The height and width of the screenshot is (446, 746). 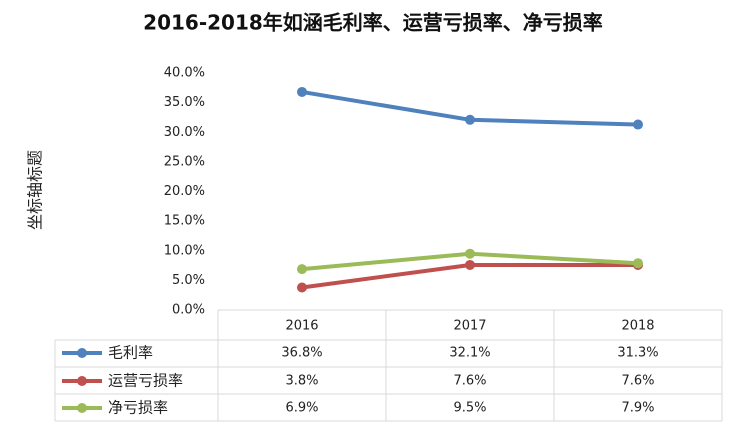 What do you see at coordinates (301, 326) in the screenshot?
I see `x-tick-label: 2016` at bounding box center [301, 326].